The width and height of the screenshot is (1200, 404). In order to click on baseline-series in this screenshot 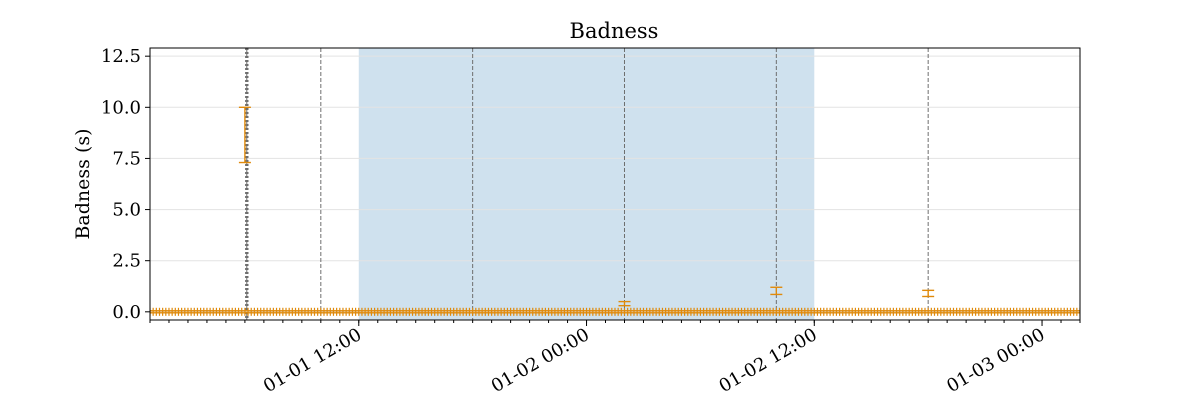, I will do `click(615, 311)`.